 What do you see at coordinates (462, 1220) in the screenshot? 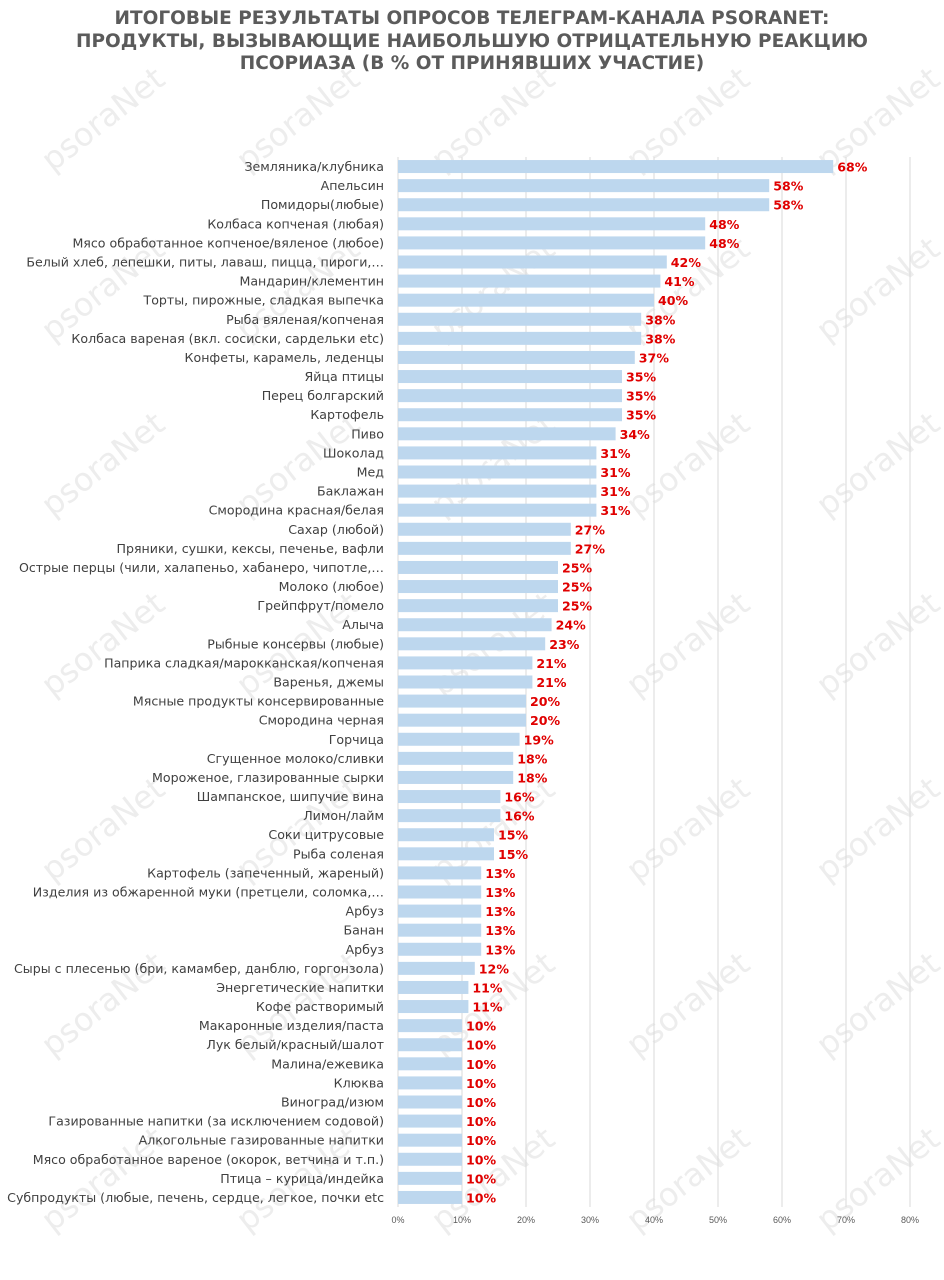
I see `x-tick-label: 10%` at bounding box center [462, 1220].